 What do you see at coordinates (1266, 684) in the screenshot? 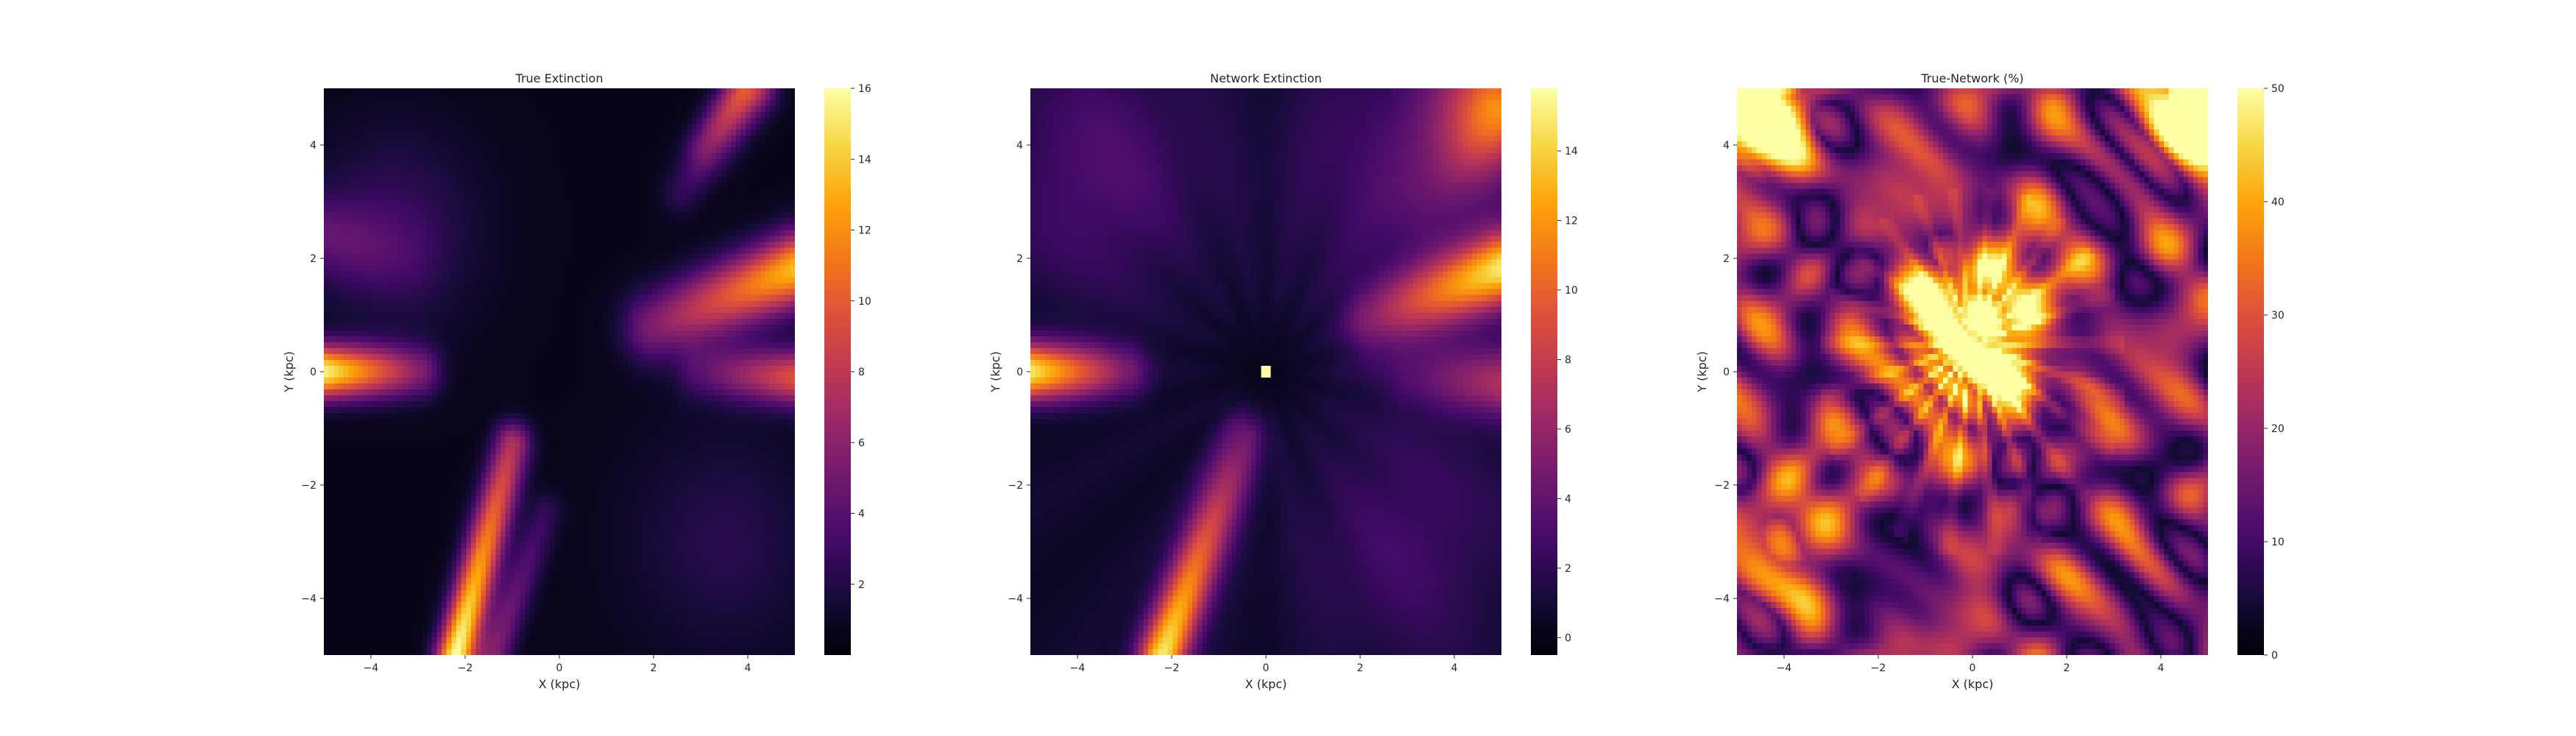
I see `panel2-xlabel: X (kpc)` at bounding box center [1266, 684].